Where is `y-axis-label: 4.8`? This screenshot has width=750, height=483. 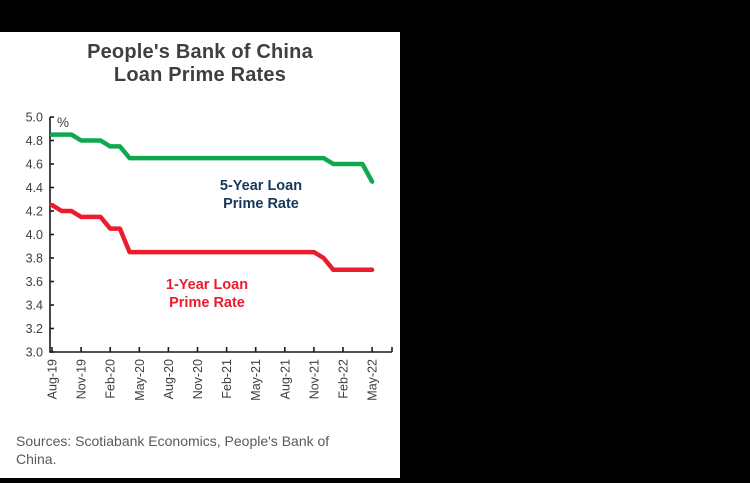
y-axis-label: 4.8 is located at coordinates (34, 141).